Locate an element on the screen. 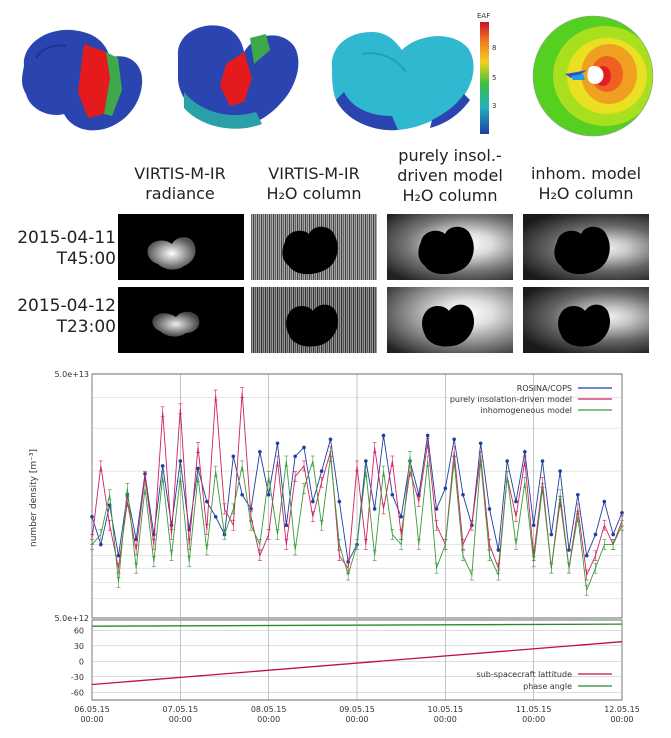  inhom-model-image-row2 is located at coordinates (586, 320).